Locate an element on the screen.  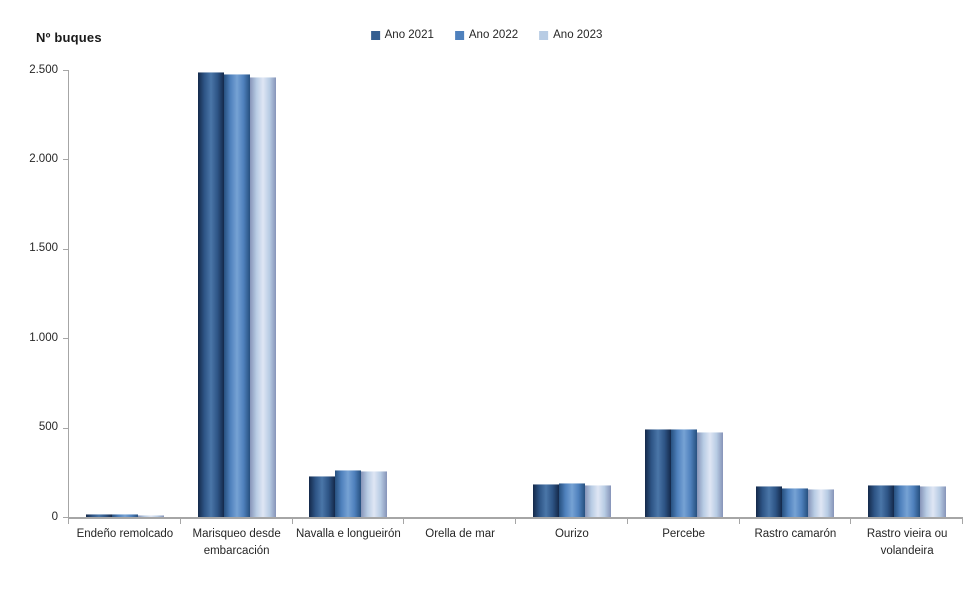
y-axis-tick-label: 2.500 is located at coordinates (43, 69).